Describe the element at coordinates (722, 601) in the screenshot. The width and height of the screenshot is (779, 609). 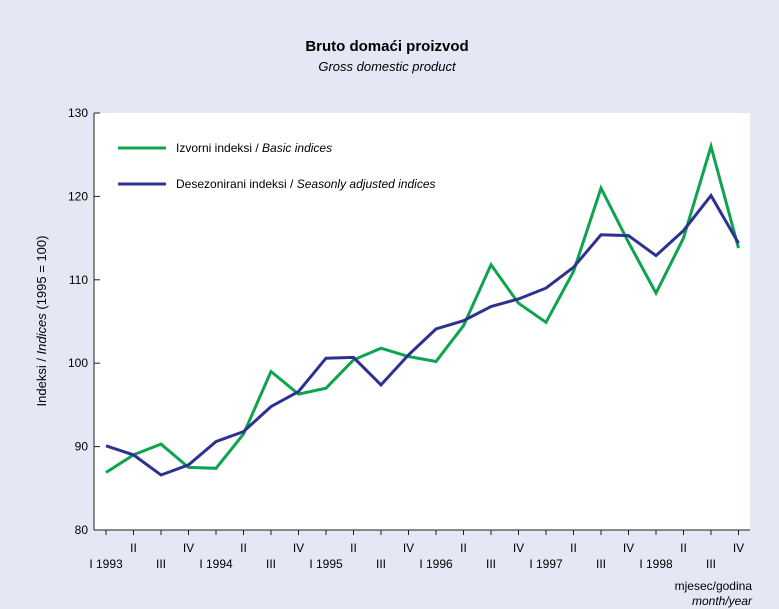
I see `x-axis-label-en: month/year` at that location.